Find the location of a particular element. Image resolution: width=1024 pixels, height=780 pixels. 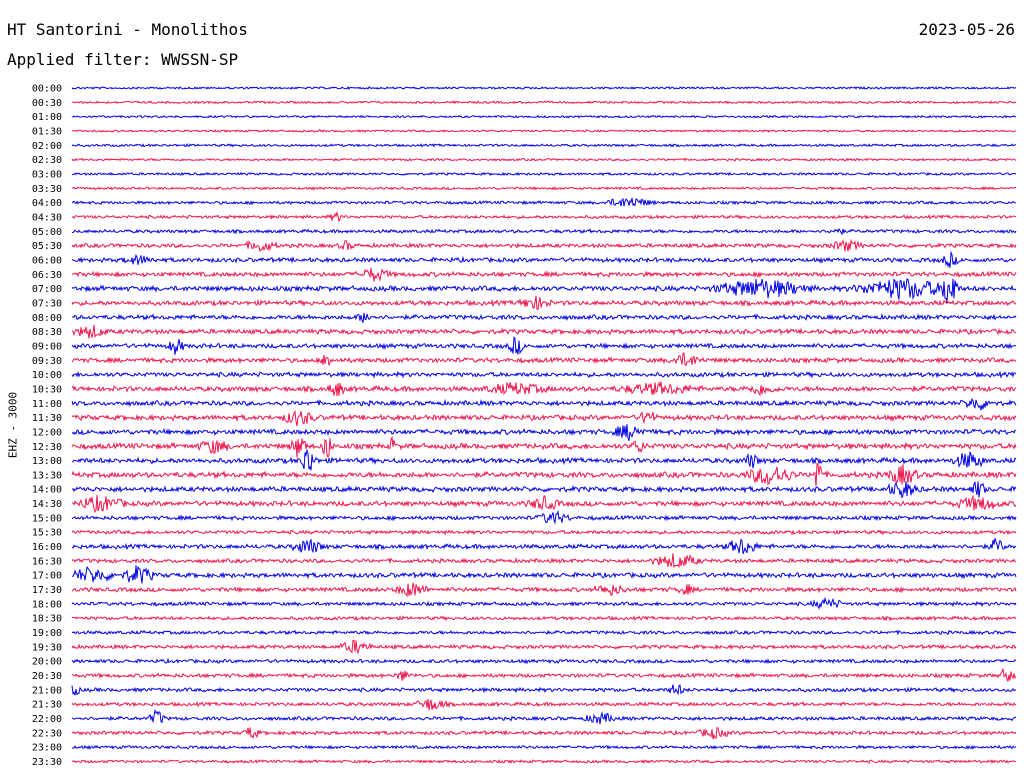

tick-label-1830: 18:30 is located at coordinates (47, 619).